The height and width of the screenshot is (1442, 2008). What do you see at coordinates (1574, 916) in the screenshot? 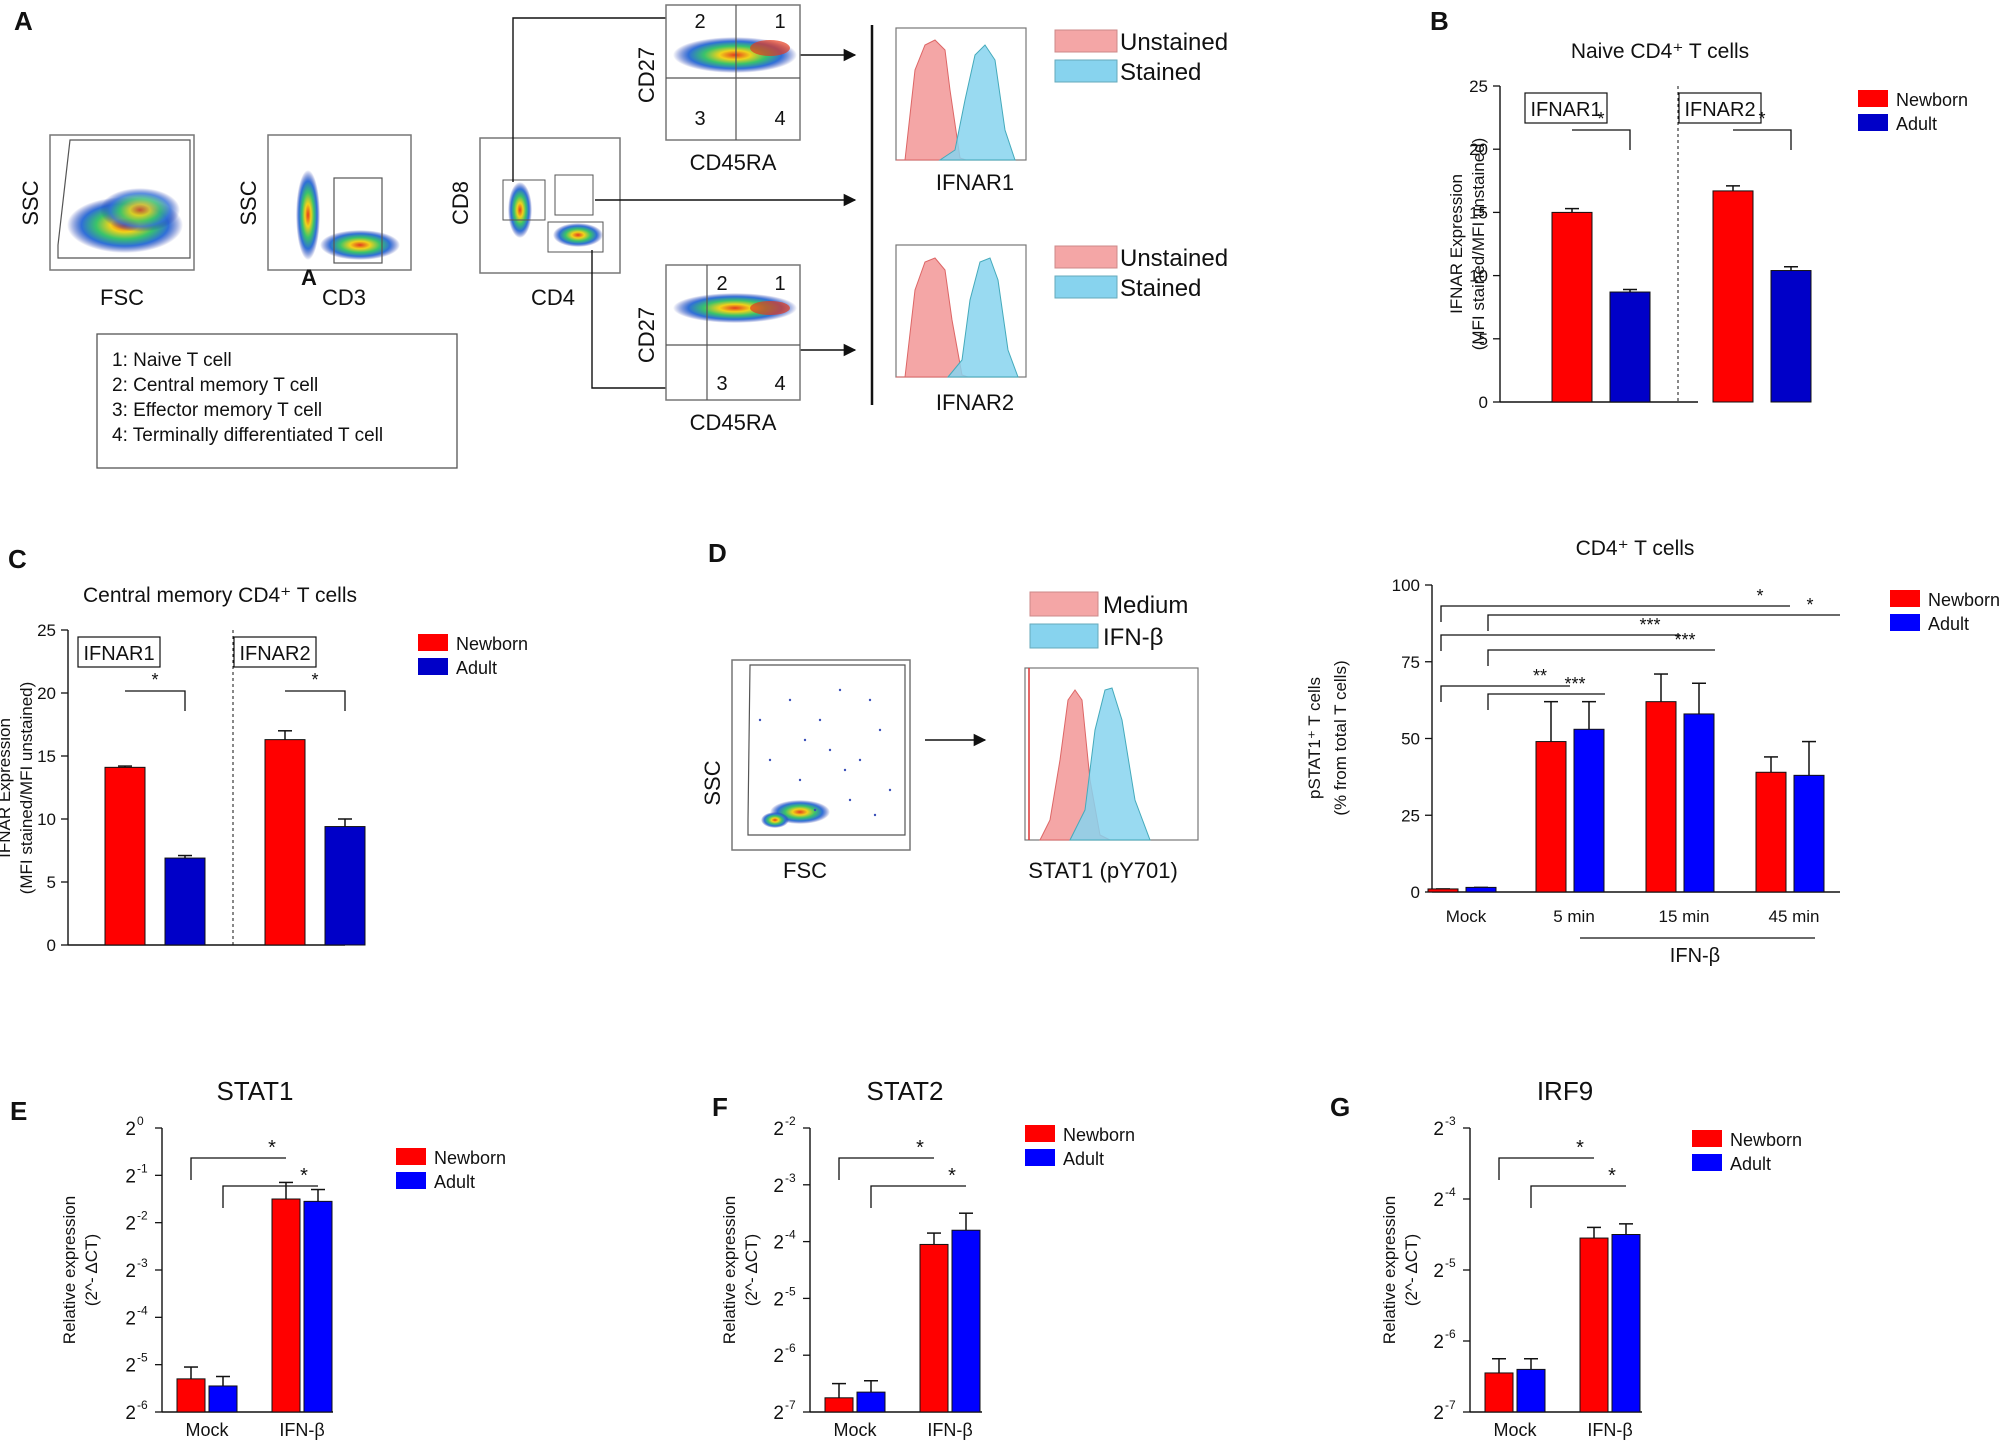
I see `x-tick-label: 5 min` at bounding box center [1574, 916].